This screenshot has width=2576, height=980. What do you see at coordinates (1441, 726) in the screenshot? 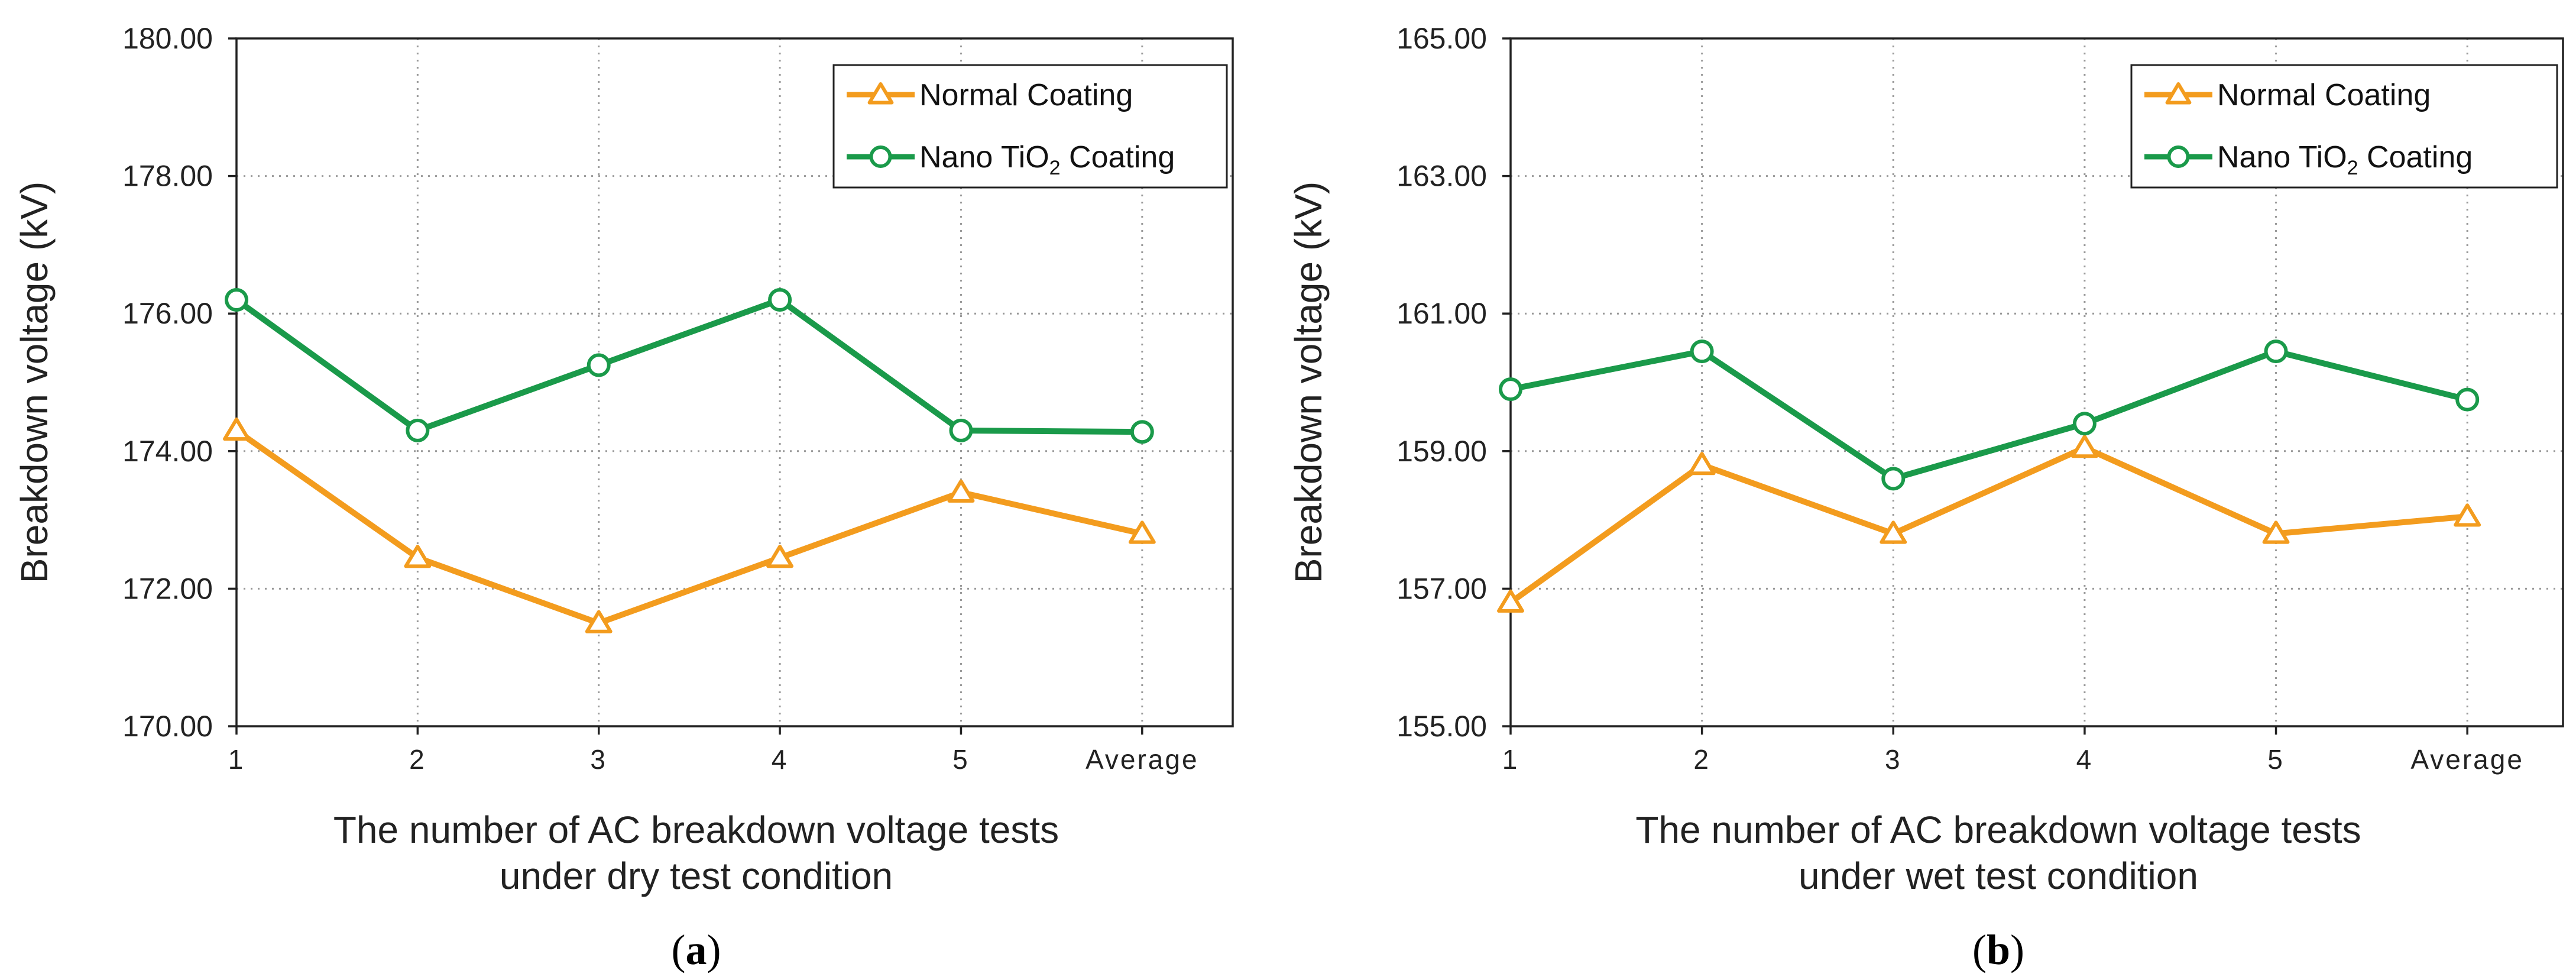
I see `y-tick-label: 155.00` at bounding box center [1441, 726].